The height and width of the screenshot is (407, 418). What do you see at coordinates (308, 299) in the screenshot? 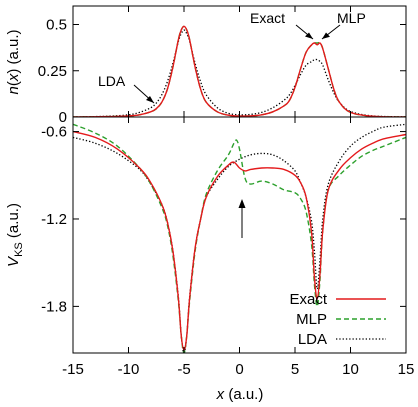
I see `legend-label-exact: Exact` at bounding box center [308, 299].